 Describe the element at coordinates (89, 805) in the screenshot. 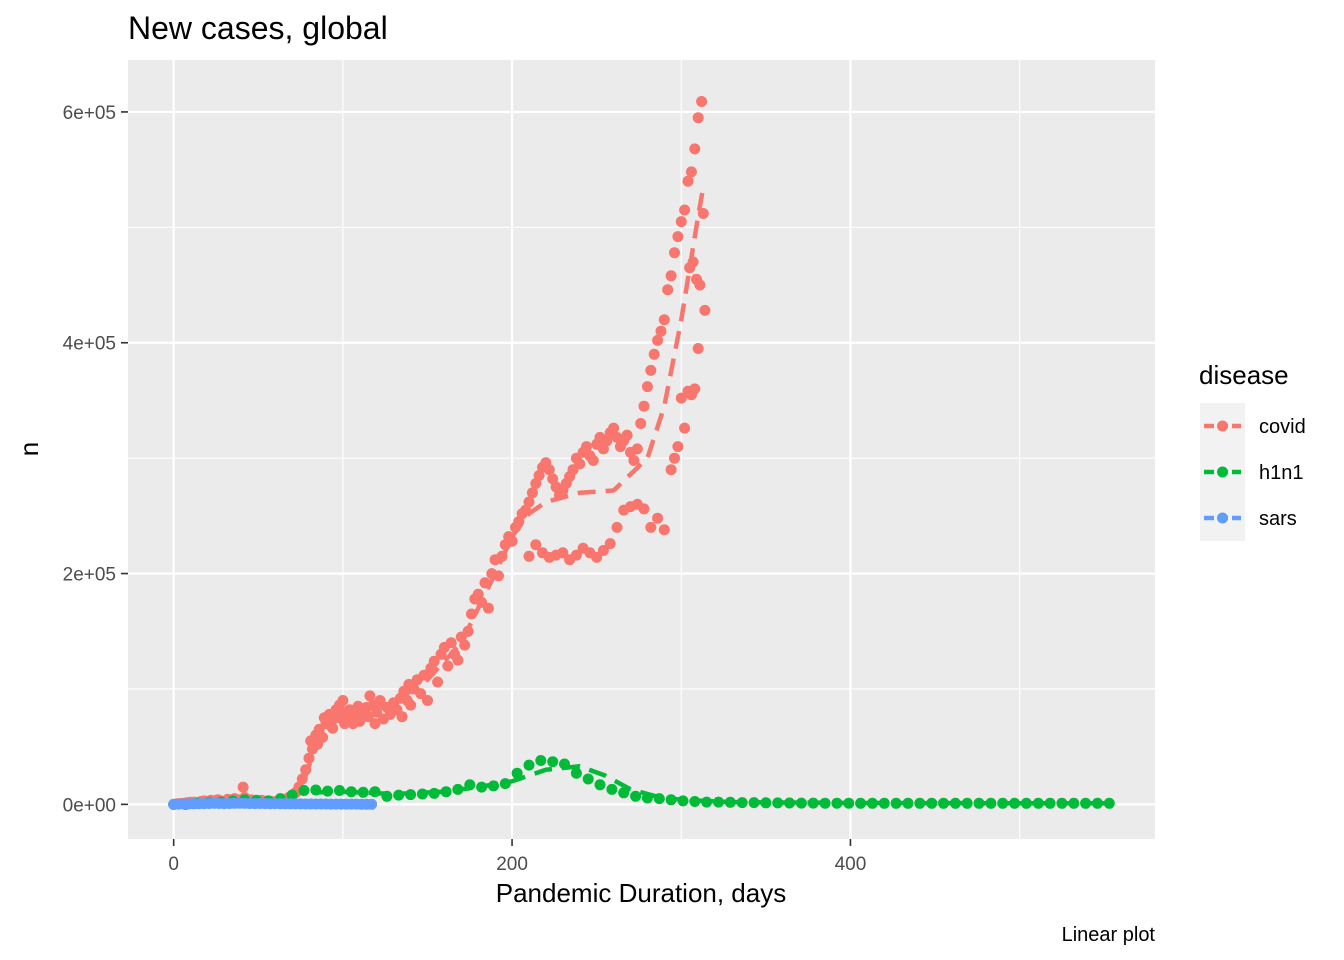

I see `y-tick-label: 0e+00` at that location.